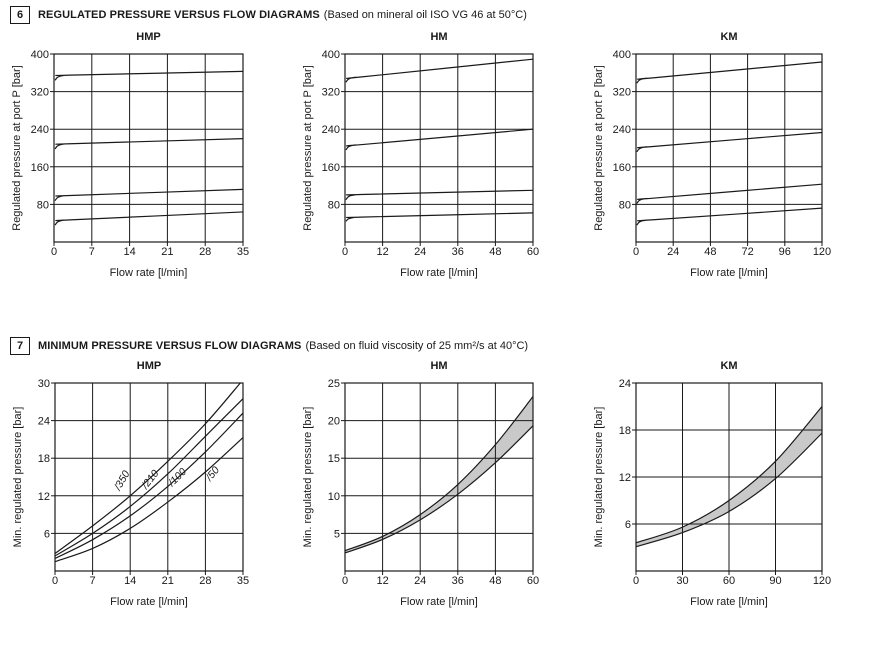 The width and height of the screenshot is (874, 647). Describe the element at coordinates (47, 534) in the screenshot. I see `y-tick-label: 6` at that location.